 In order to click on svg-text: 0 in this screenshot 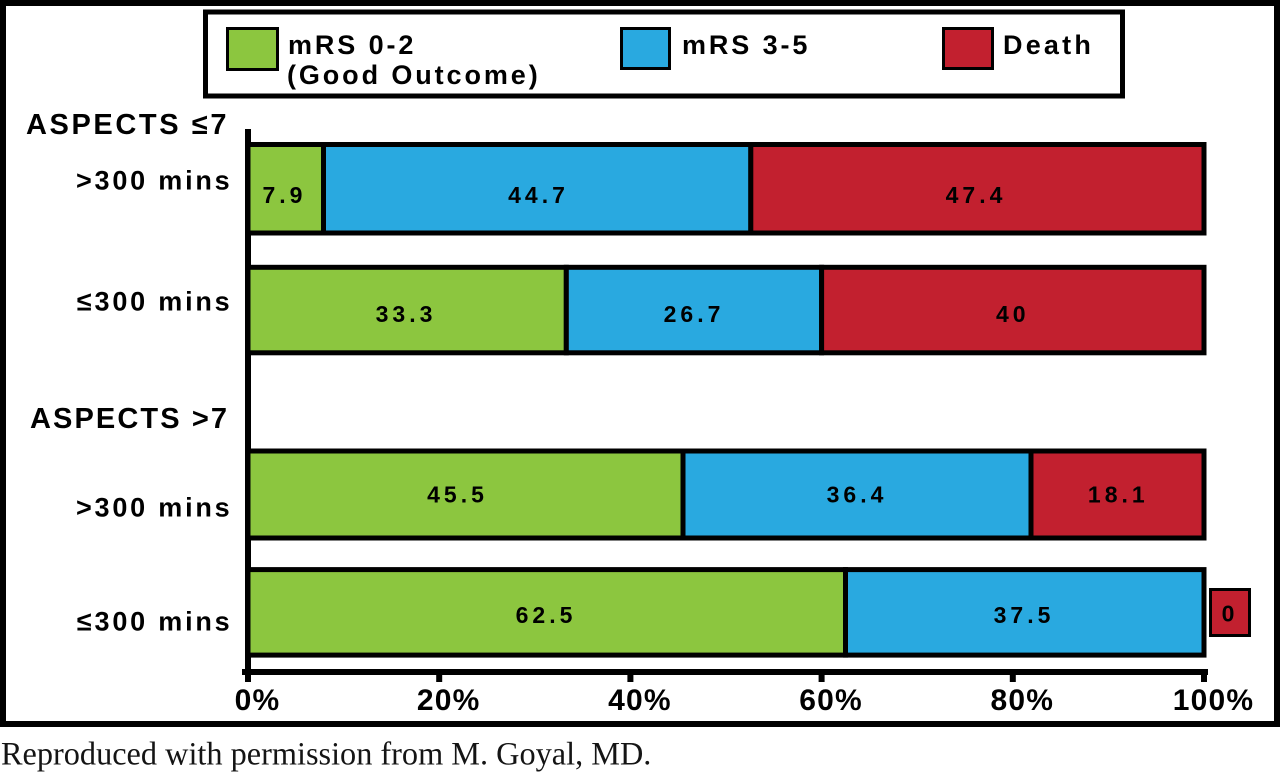, I will do `click(1230, 614)`.